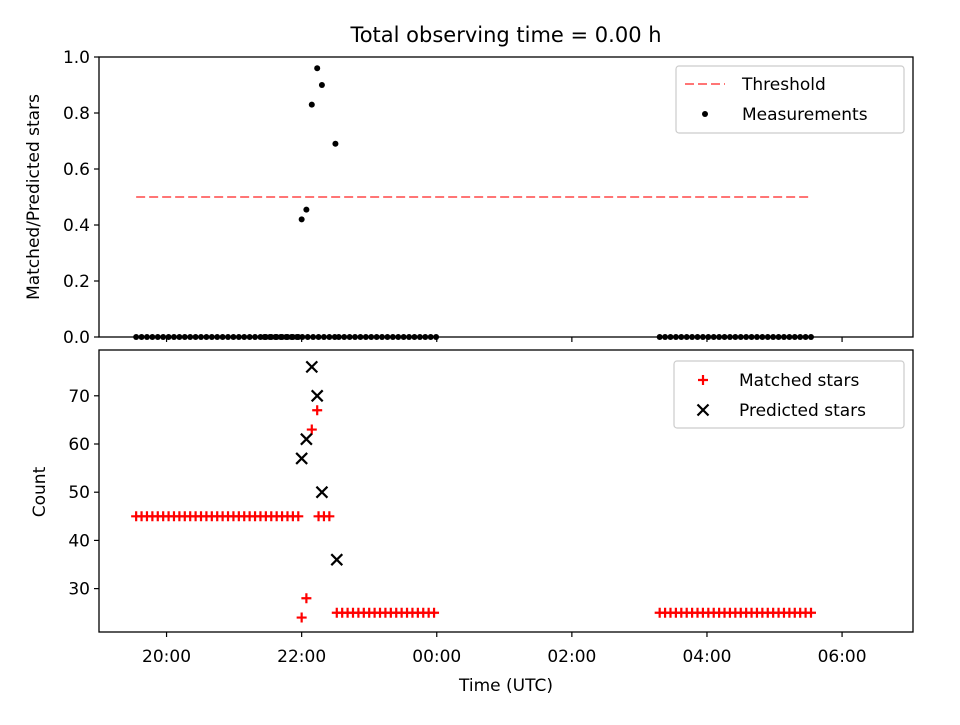  I want to click on y-tick-label: 0.6, so click(76, 170).